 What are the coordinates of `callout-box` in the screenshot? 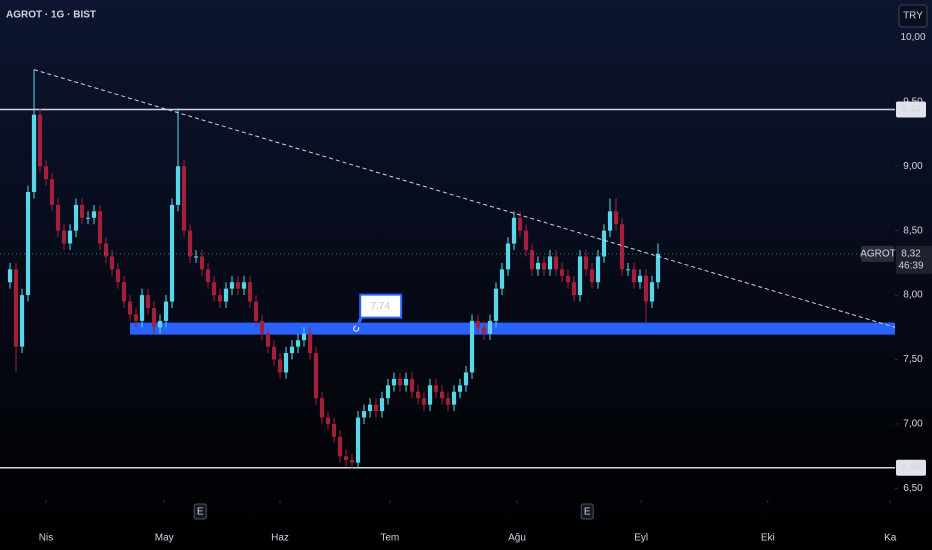 It's located at (379, 311).